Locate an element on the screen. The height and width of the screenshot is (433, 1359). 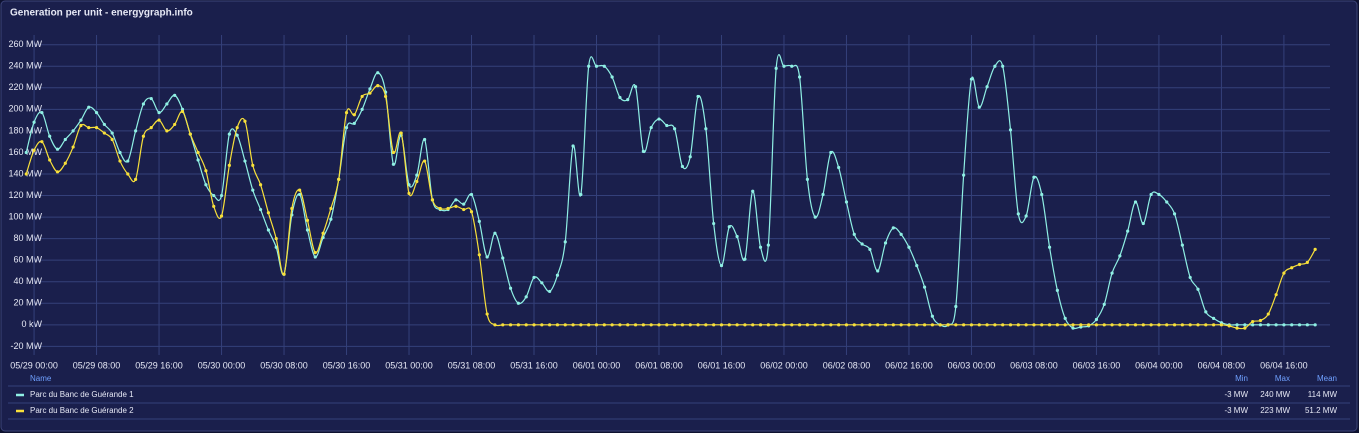
y-tick-label: 180 MW is located at coordinates (25, 130).